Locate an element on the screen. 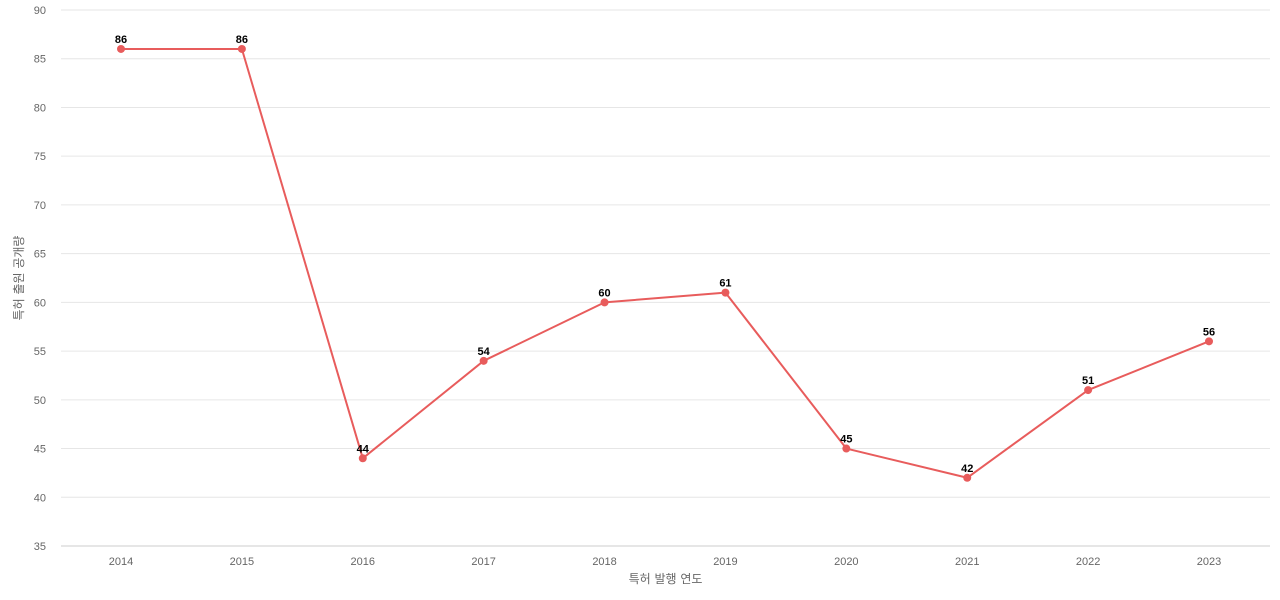 The width and height of the screenshot is (1280, 600). x-tick-label: 2020 is located at coordinates (846, 562).